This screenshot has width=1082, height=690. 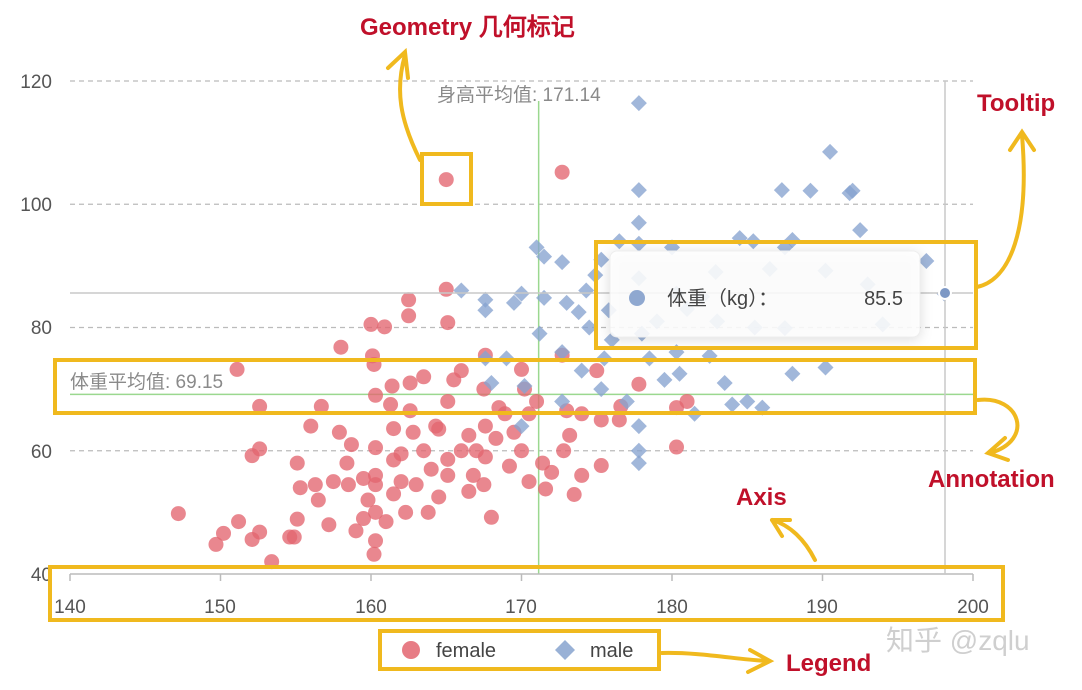 I want to click on x-tick-label: 170, so click(x=521, y=607).